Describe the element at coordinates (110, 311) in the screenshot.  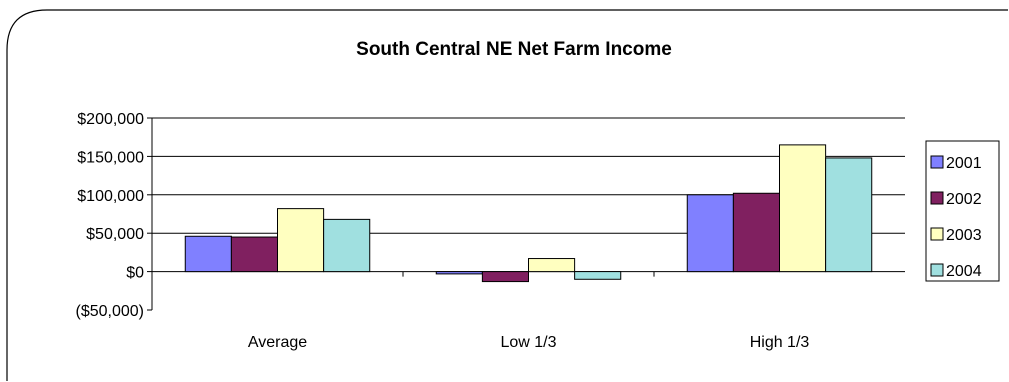
I see `y-tick-label: ($50,000)` at that location.